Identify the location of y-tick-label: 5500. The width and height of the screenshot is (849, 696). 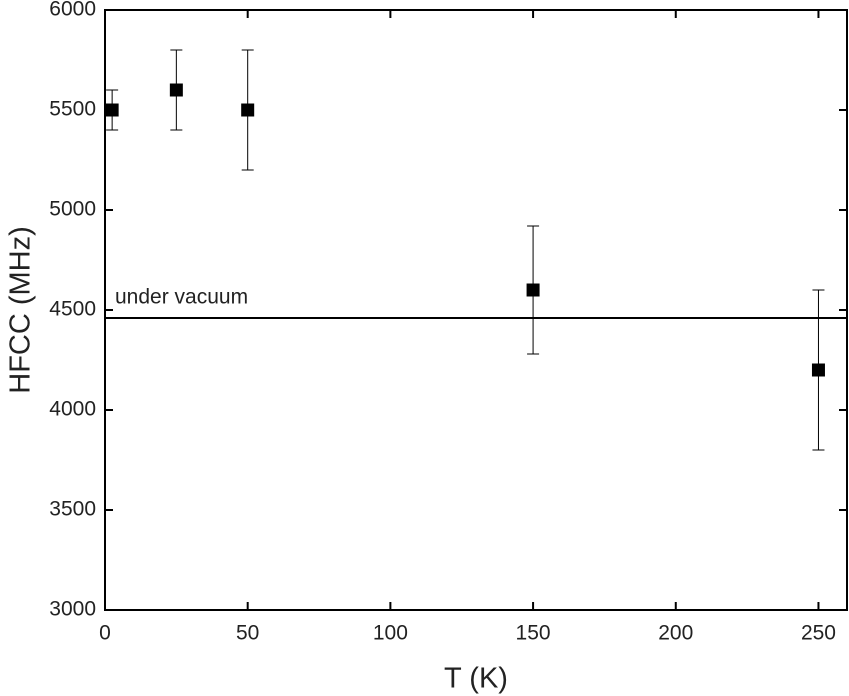
(72, 109).